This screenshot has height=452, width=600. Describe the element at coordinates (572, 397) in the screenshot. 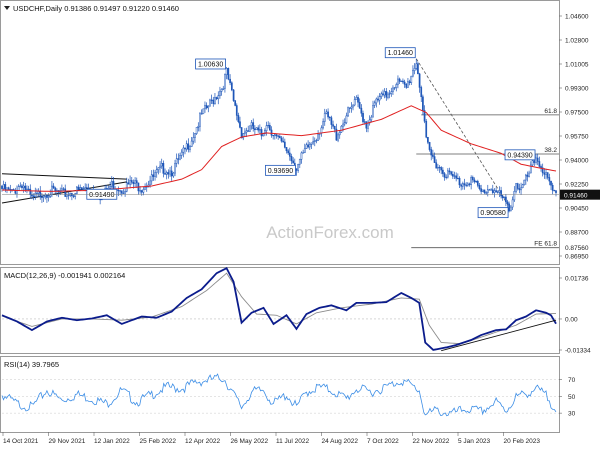

I see `rsi-tick-label: 50` at that location.